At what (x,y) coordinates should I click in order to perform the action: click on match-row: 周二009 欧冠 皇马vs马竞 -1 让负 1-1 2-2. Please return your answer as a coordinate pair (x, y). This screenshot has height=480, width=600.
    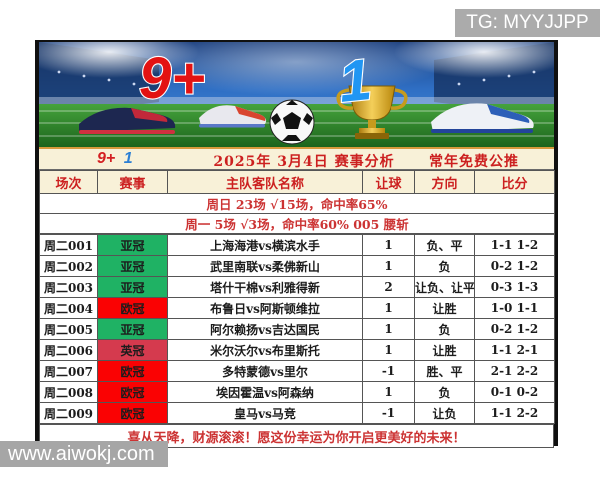
    Looking at the image, I should click on (297, 413).